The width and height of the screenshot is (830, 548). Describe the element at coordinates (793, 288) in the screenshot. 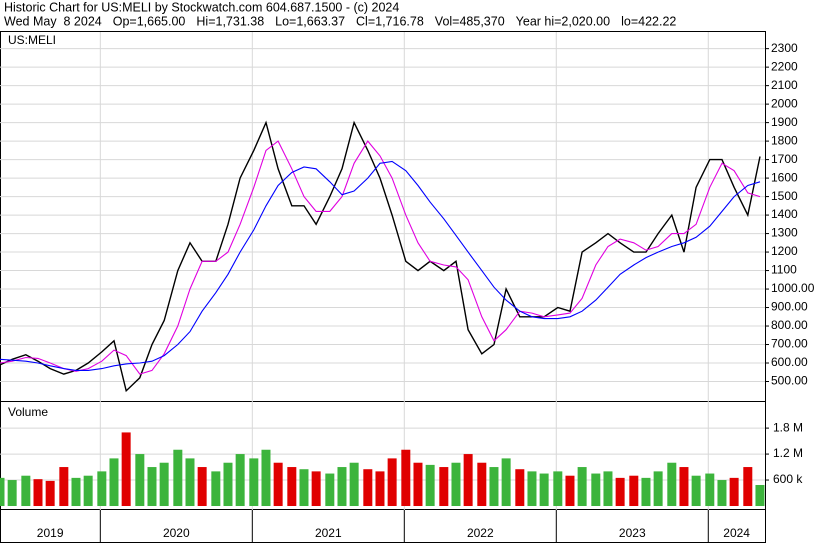

I see `y-tick-label: 1000.00` at that location.